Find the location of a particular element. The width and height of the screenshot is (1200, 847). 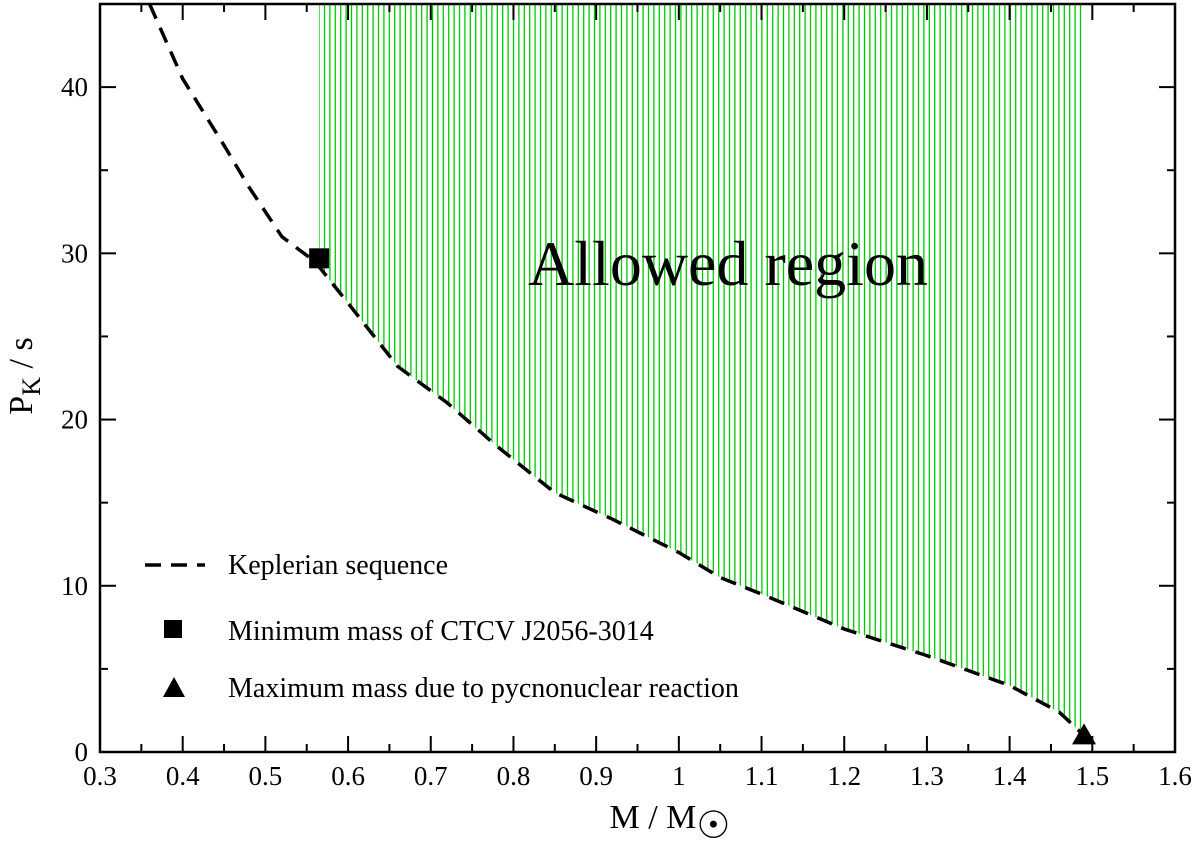

x-tick-label: 1.5 is located at coordinates (1092, 776).